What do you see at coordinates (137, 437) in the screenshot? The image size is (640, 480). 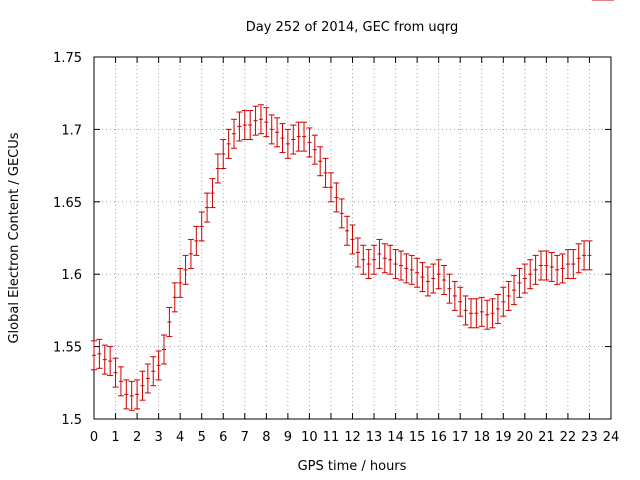 I see `x-tick-label: 2` at bounding box center [137, 437].